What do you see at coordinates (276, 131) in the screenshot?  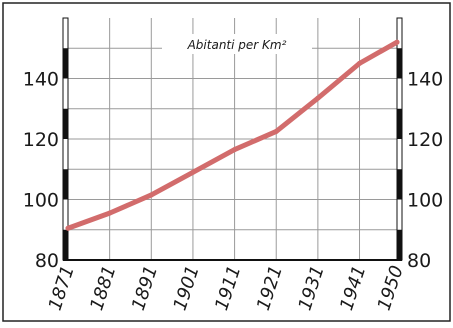 I see `data-point-1921` at bounding box center [276, 131].